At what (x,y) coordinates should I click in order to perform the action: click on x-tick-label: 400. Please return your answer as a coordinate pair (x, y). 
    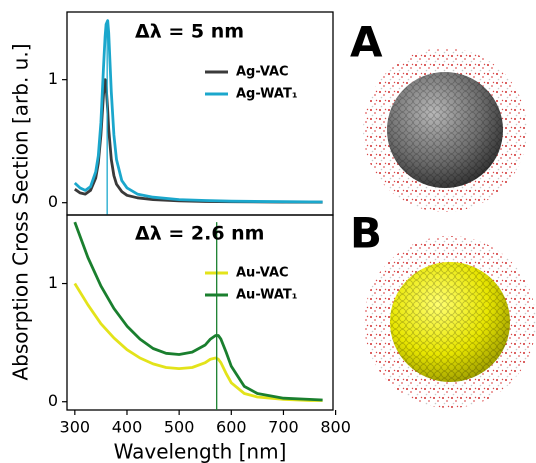
    Looking at the image, I should click on (127, 427).